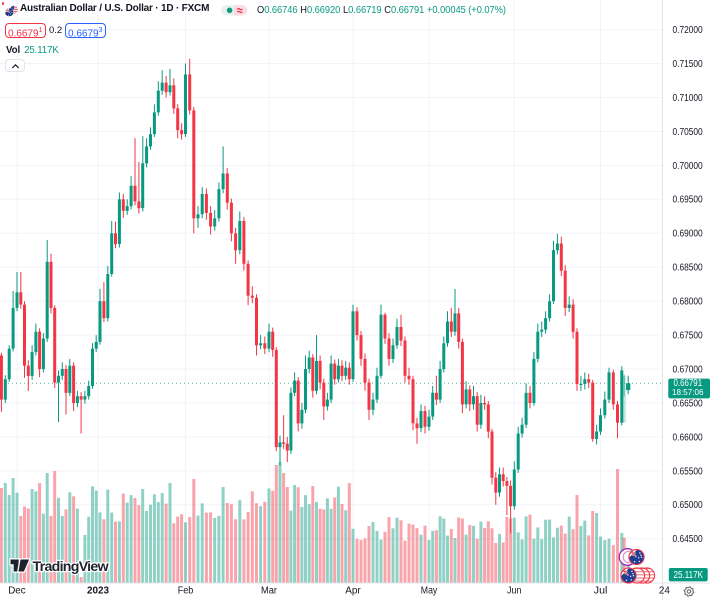 This screenshot has width=710, height=600. What do you see at coordinates (664, 591) in the screenshot?
I see `svg-text: 24` at bounding box center [664, 591].